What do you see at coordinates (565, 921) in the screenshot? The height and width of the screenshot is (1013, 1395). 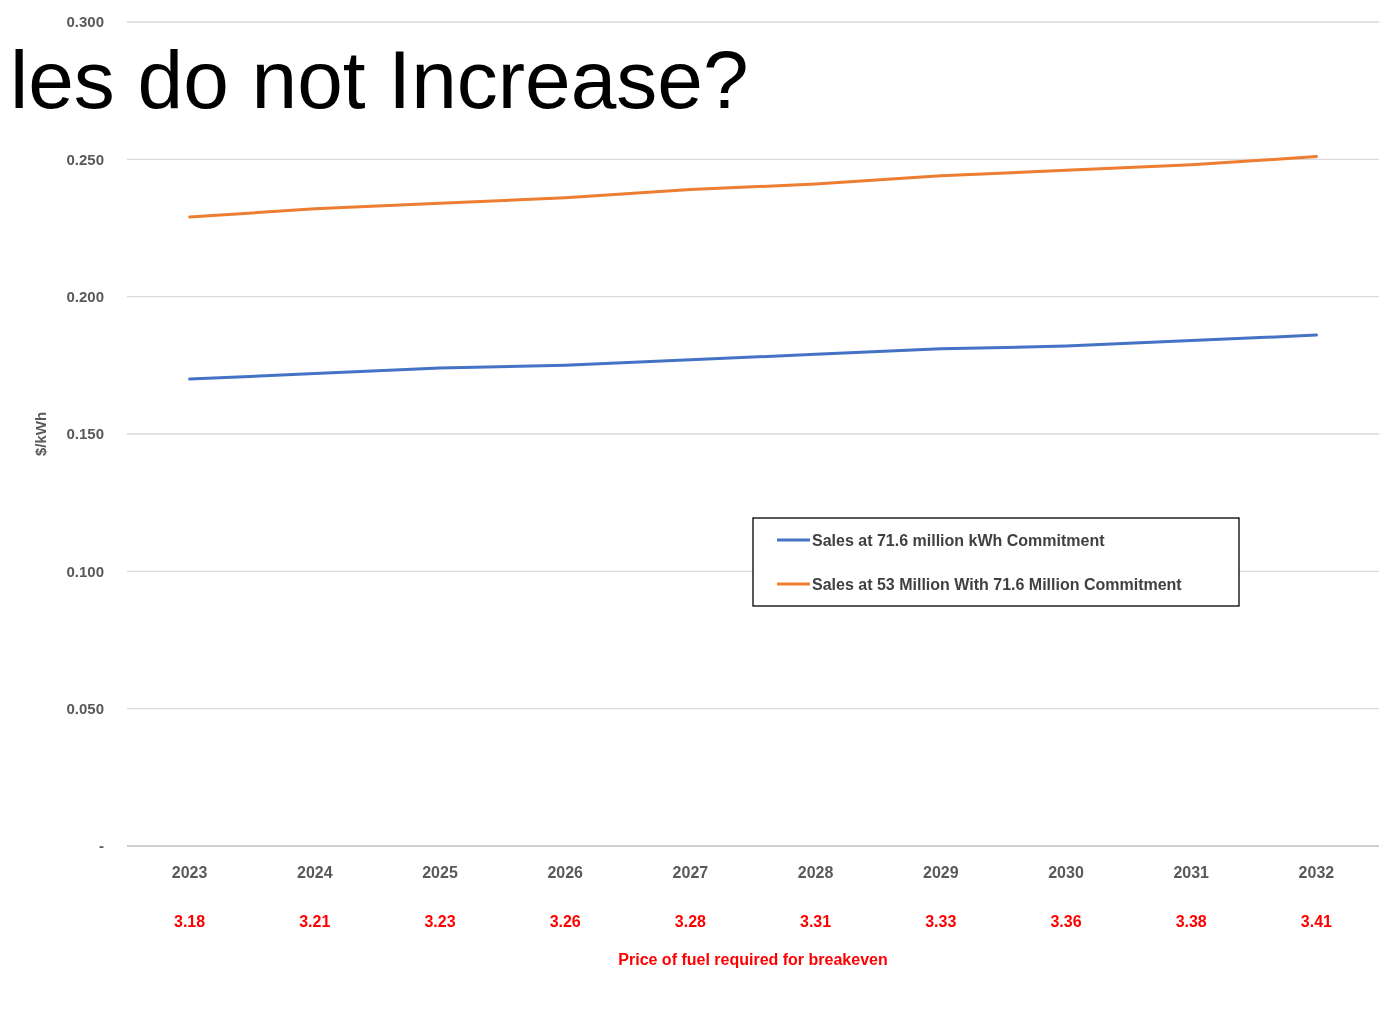 I see `text: 3.26` at bounding box center [565, 921].